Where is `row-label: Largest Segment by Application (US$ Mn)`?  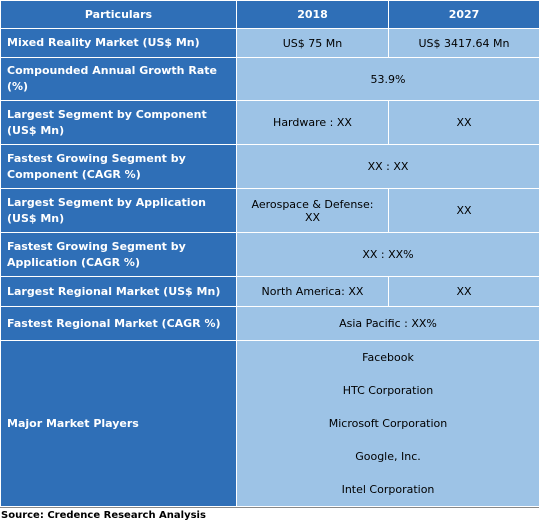
row-label: Largest Segment by Application (US$ Mn) is located at coordinates (119, 211).